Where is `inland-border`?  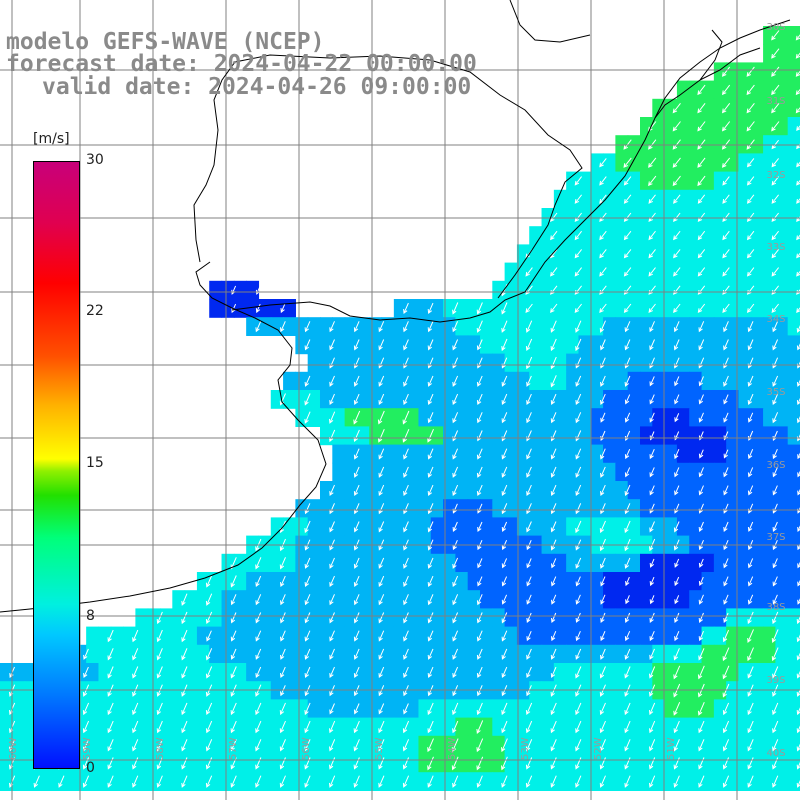 inland-border is located at coordinates (550, 21).